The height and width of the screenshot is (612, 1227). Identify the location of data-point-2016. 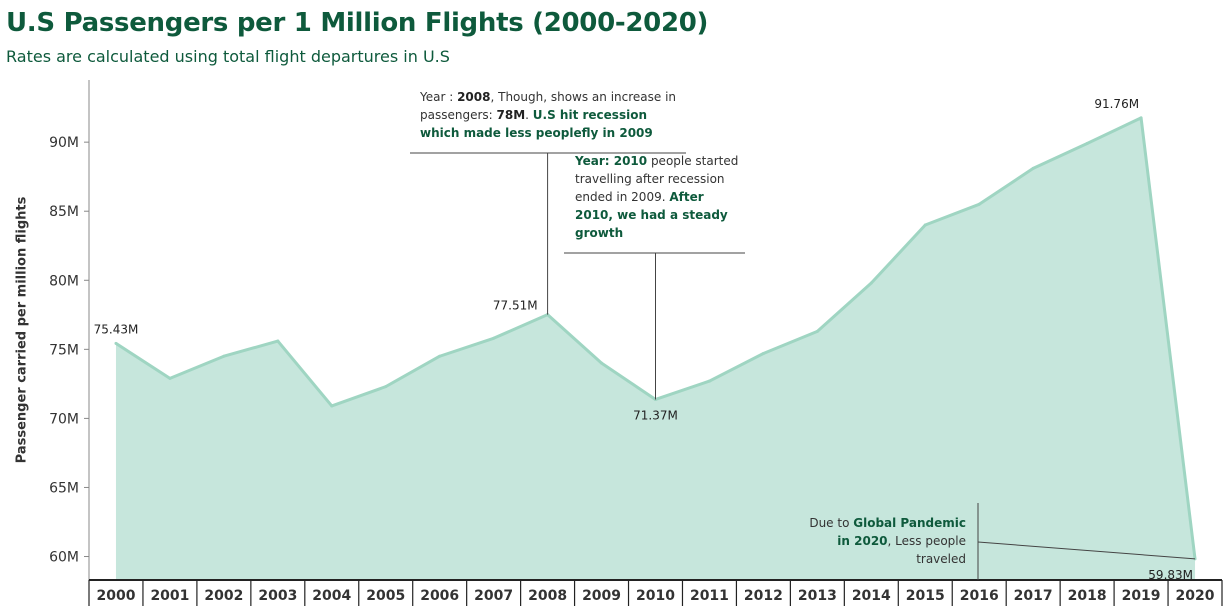
(979, 204).